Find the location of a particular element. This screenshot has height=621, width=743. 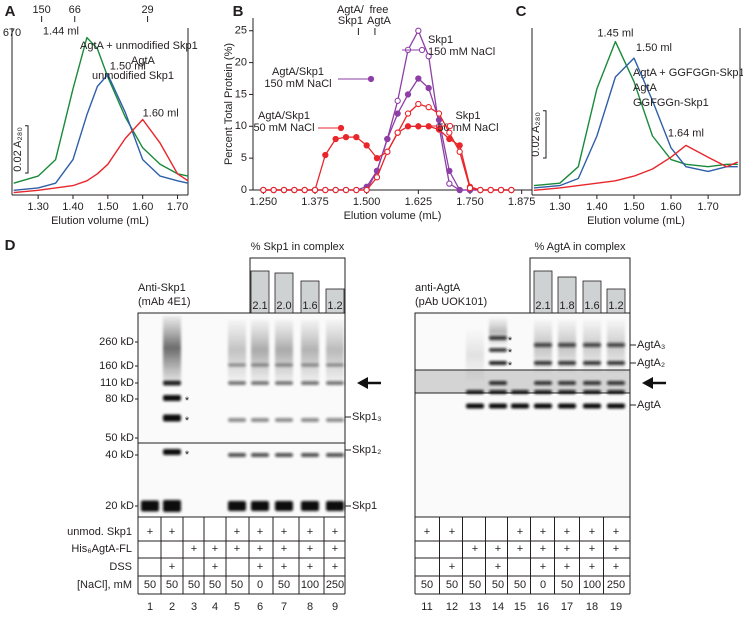

y-tick-label: 10 is located at coordinates (241, 126).